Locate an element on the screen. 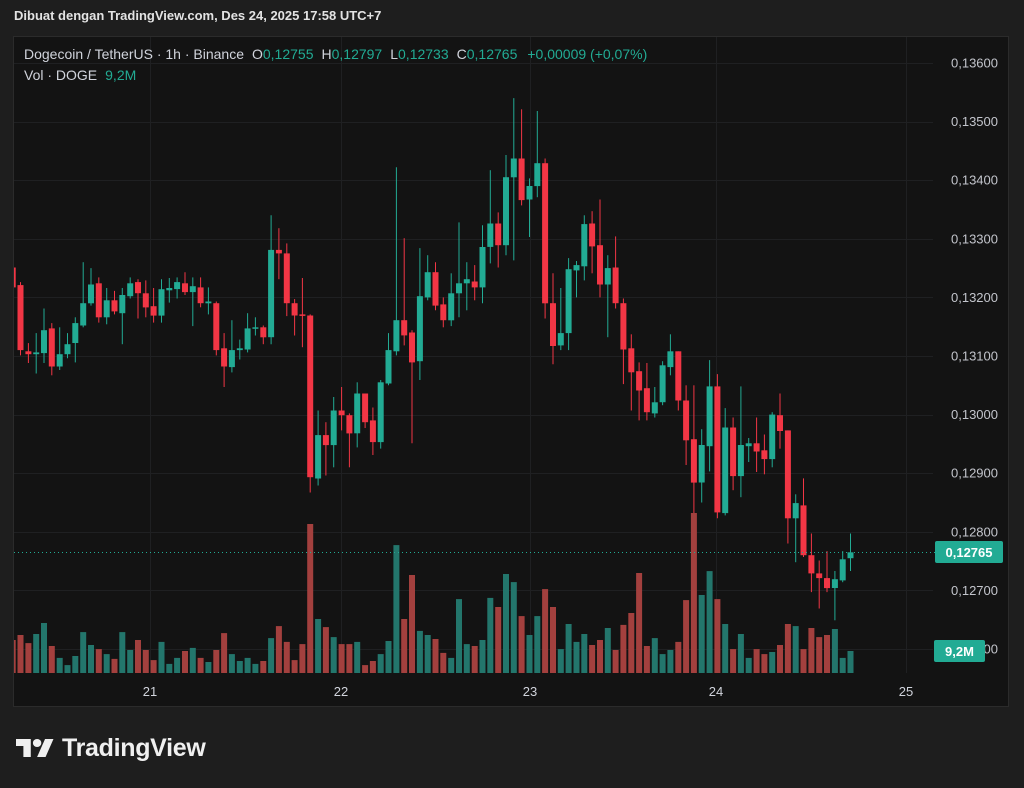  ohlc-low: L0,12733 is located at coordinates (419, 54).